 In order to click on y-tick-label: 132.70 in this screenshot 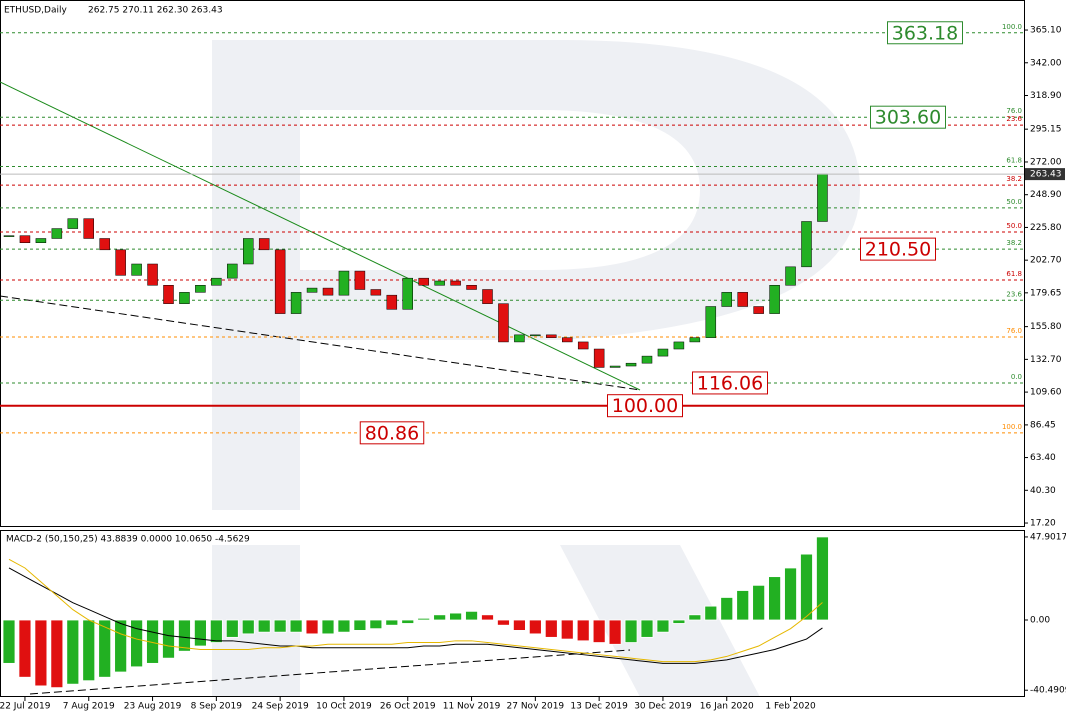, I will do `click(1046, 360)`.